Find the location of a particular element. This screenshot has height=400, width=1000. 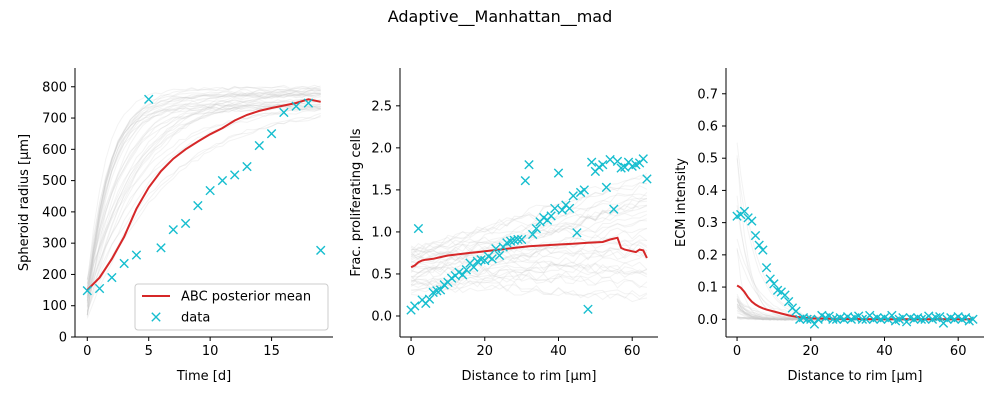

y-tick-label: 500 is located at coordinates (54, 181).